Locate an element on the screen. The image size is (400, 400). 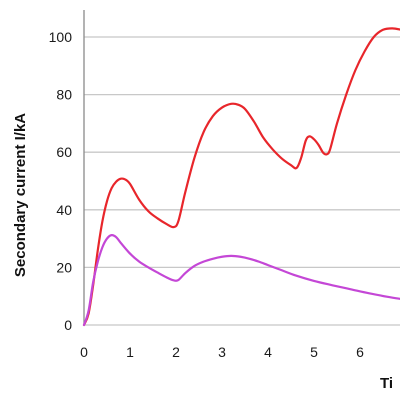
y-axis-title: Secondary current I/kA is located at coordinates (20, 195).